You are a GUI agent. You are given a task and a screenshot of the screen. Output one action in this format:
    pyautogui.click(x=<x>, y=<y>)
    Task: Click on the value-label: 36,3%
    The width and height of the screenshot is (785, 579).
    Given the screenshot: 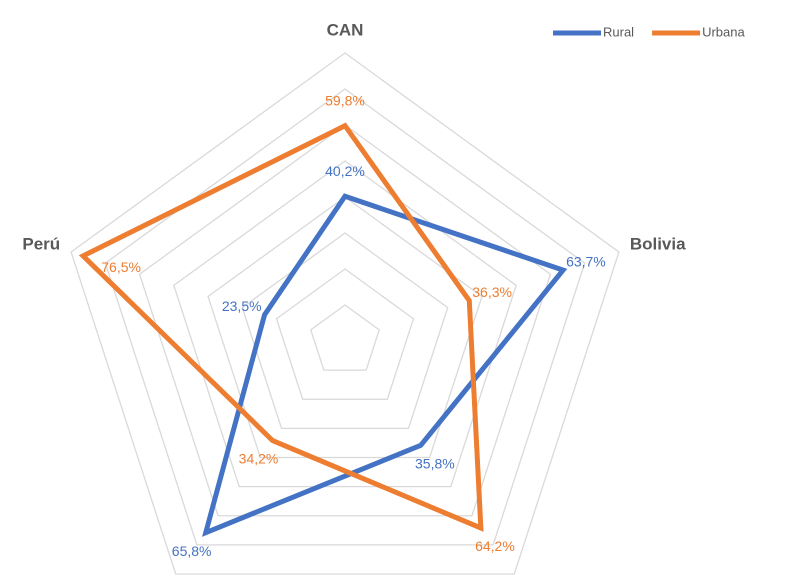 What is the action you would take?
    pyautogui.click(x=492, y=292)
    